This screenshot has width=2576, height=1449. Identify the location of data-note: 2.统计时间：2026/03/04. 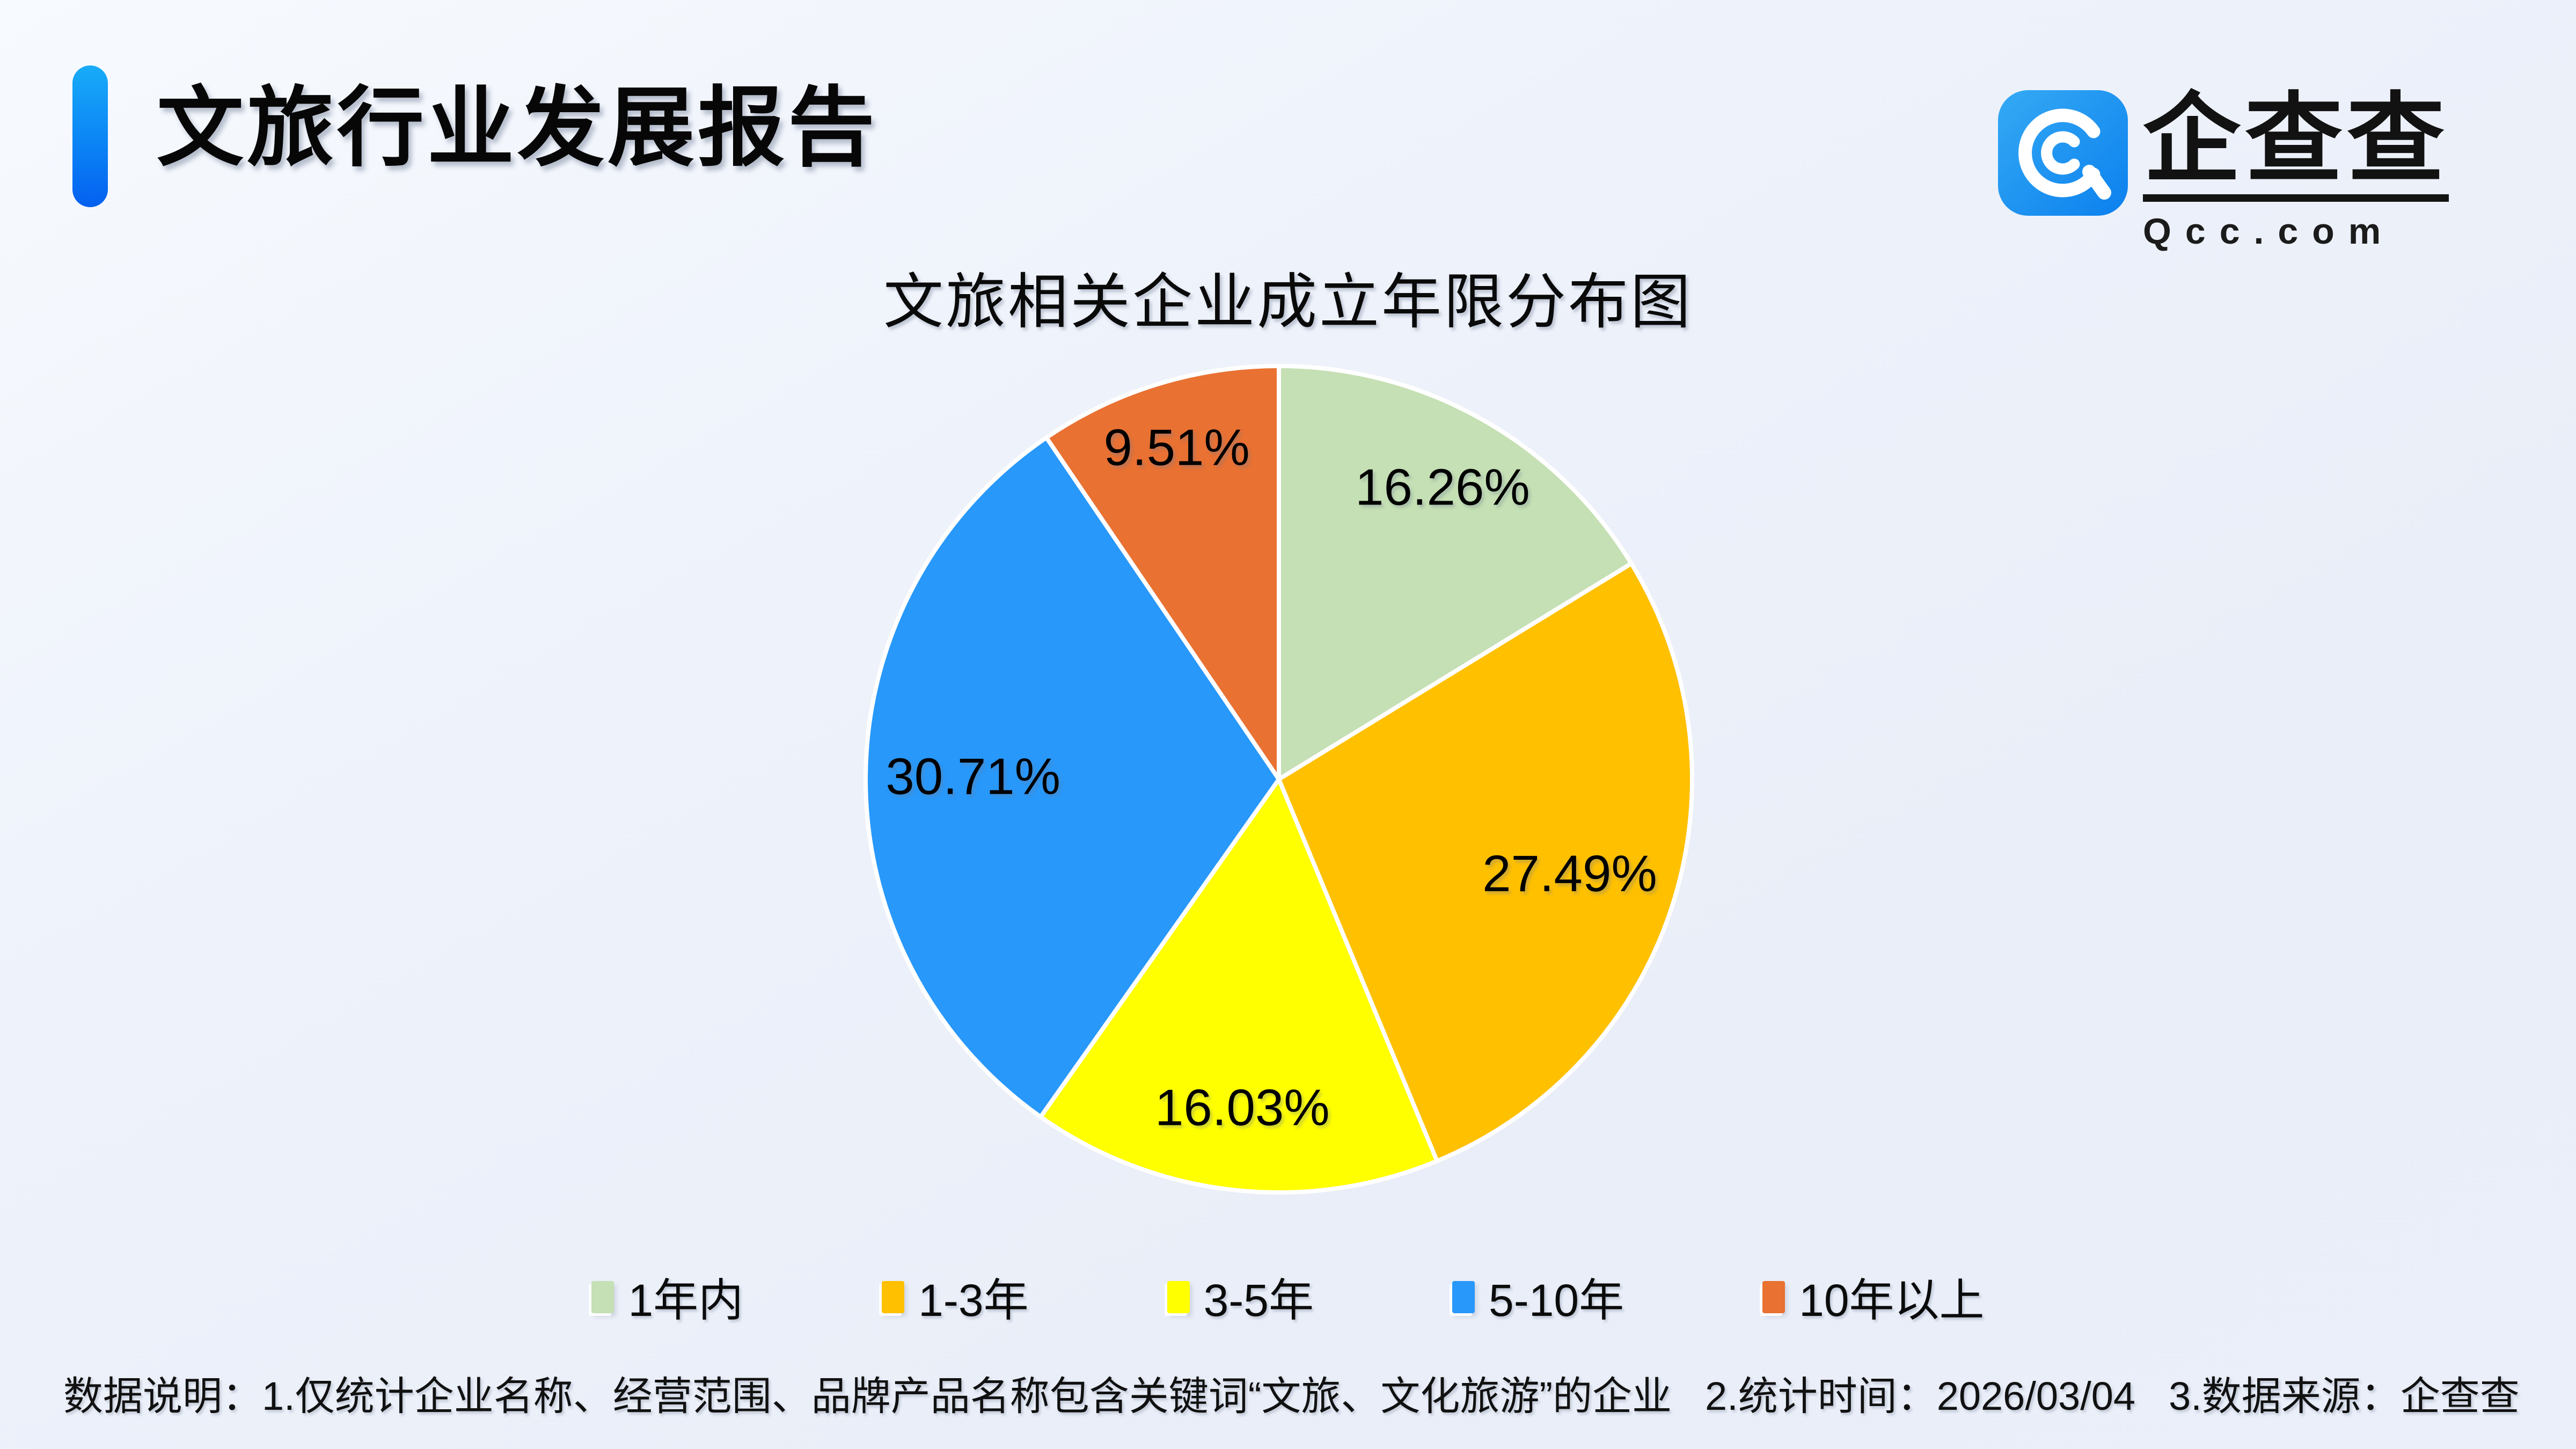
(1920, 1396).